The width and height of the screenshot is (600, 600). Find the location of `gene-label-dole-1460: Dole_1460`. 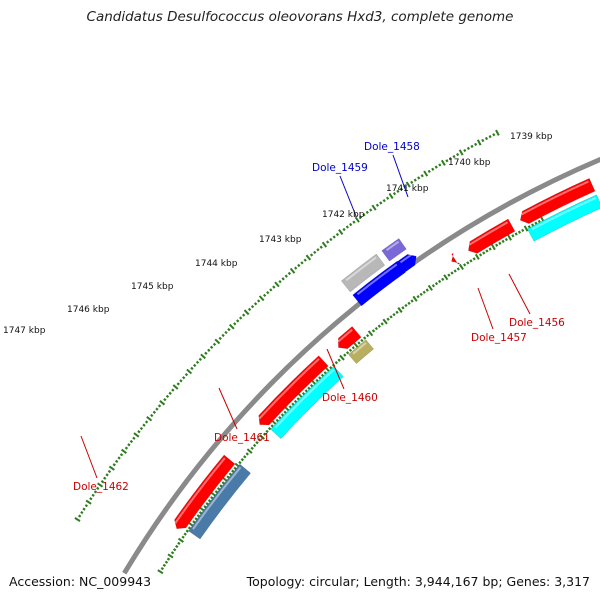

gene-label-dole-1460: Dole_1460 is located at coordinates (350, 398).